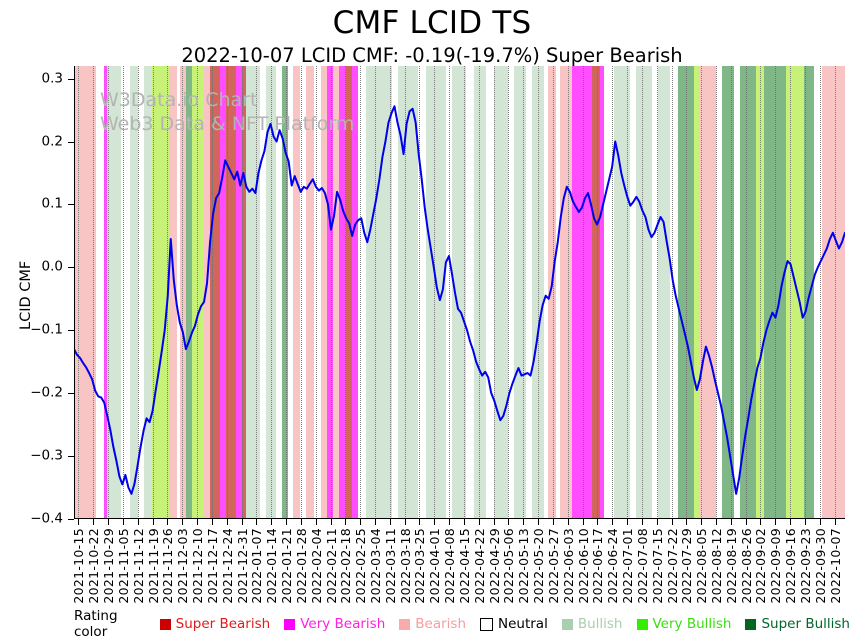  Describe the element at coordinates (514, 624) in the screenshot. I see `legend-item: Neutral` at that location.